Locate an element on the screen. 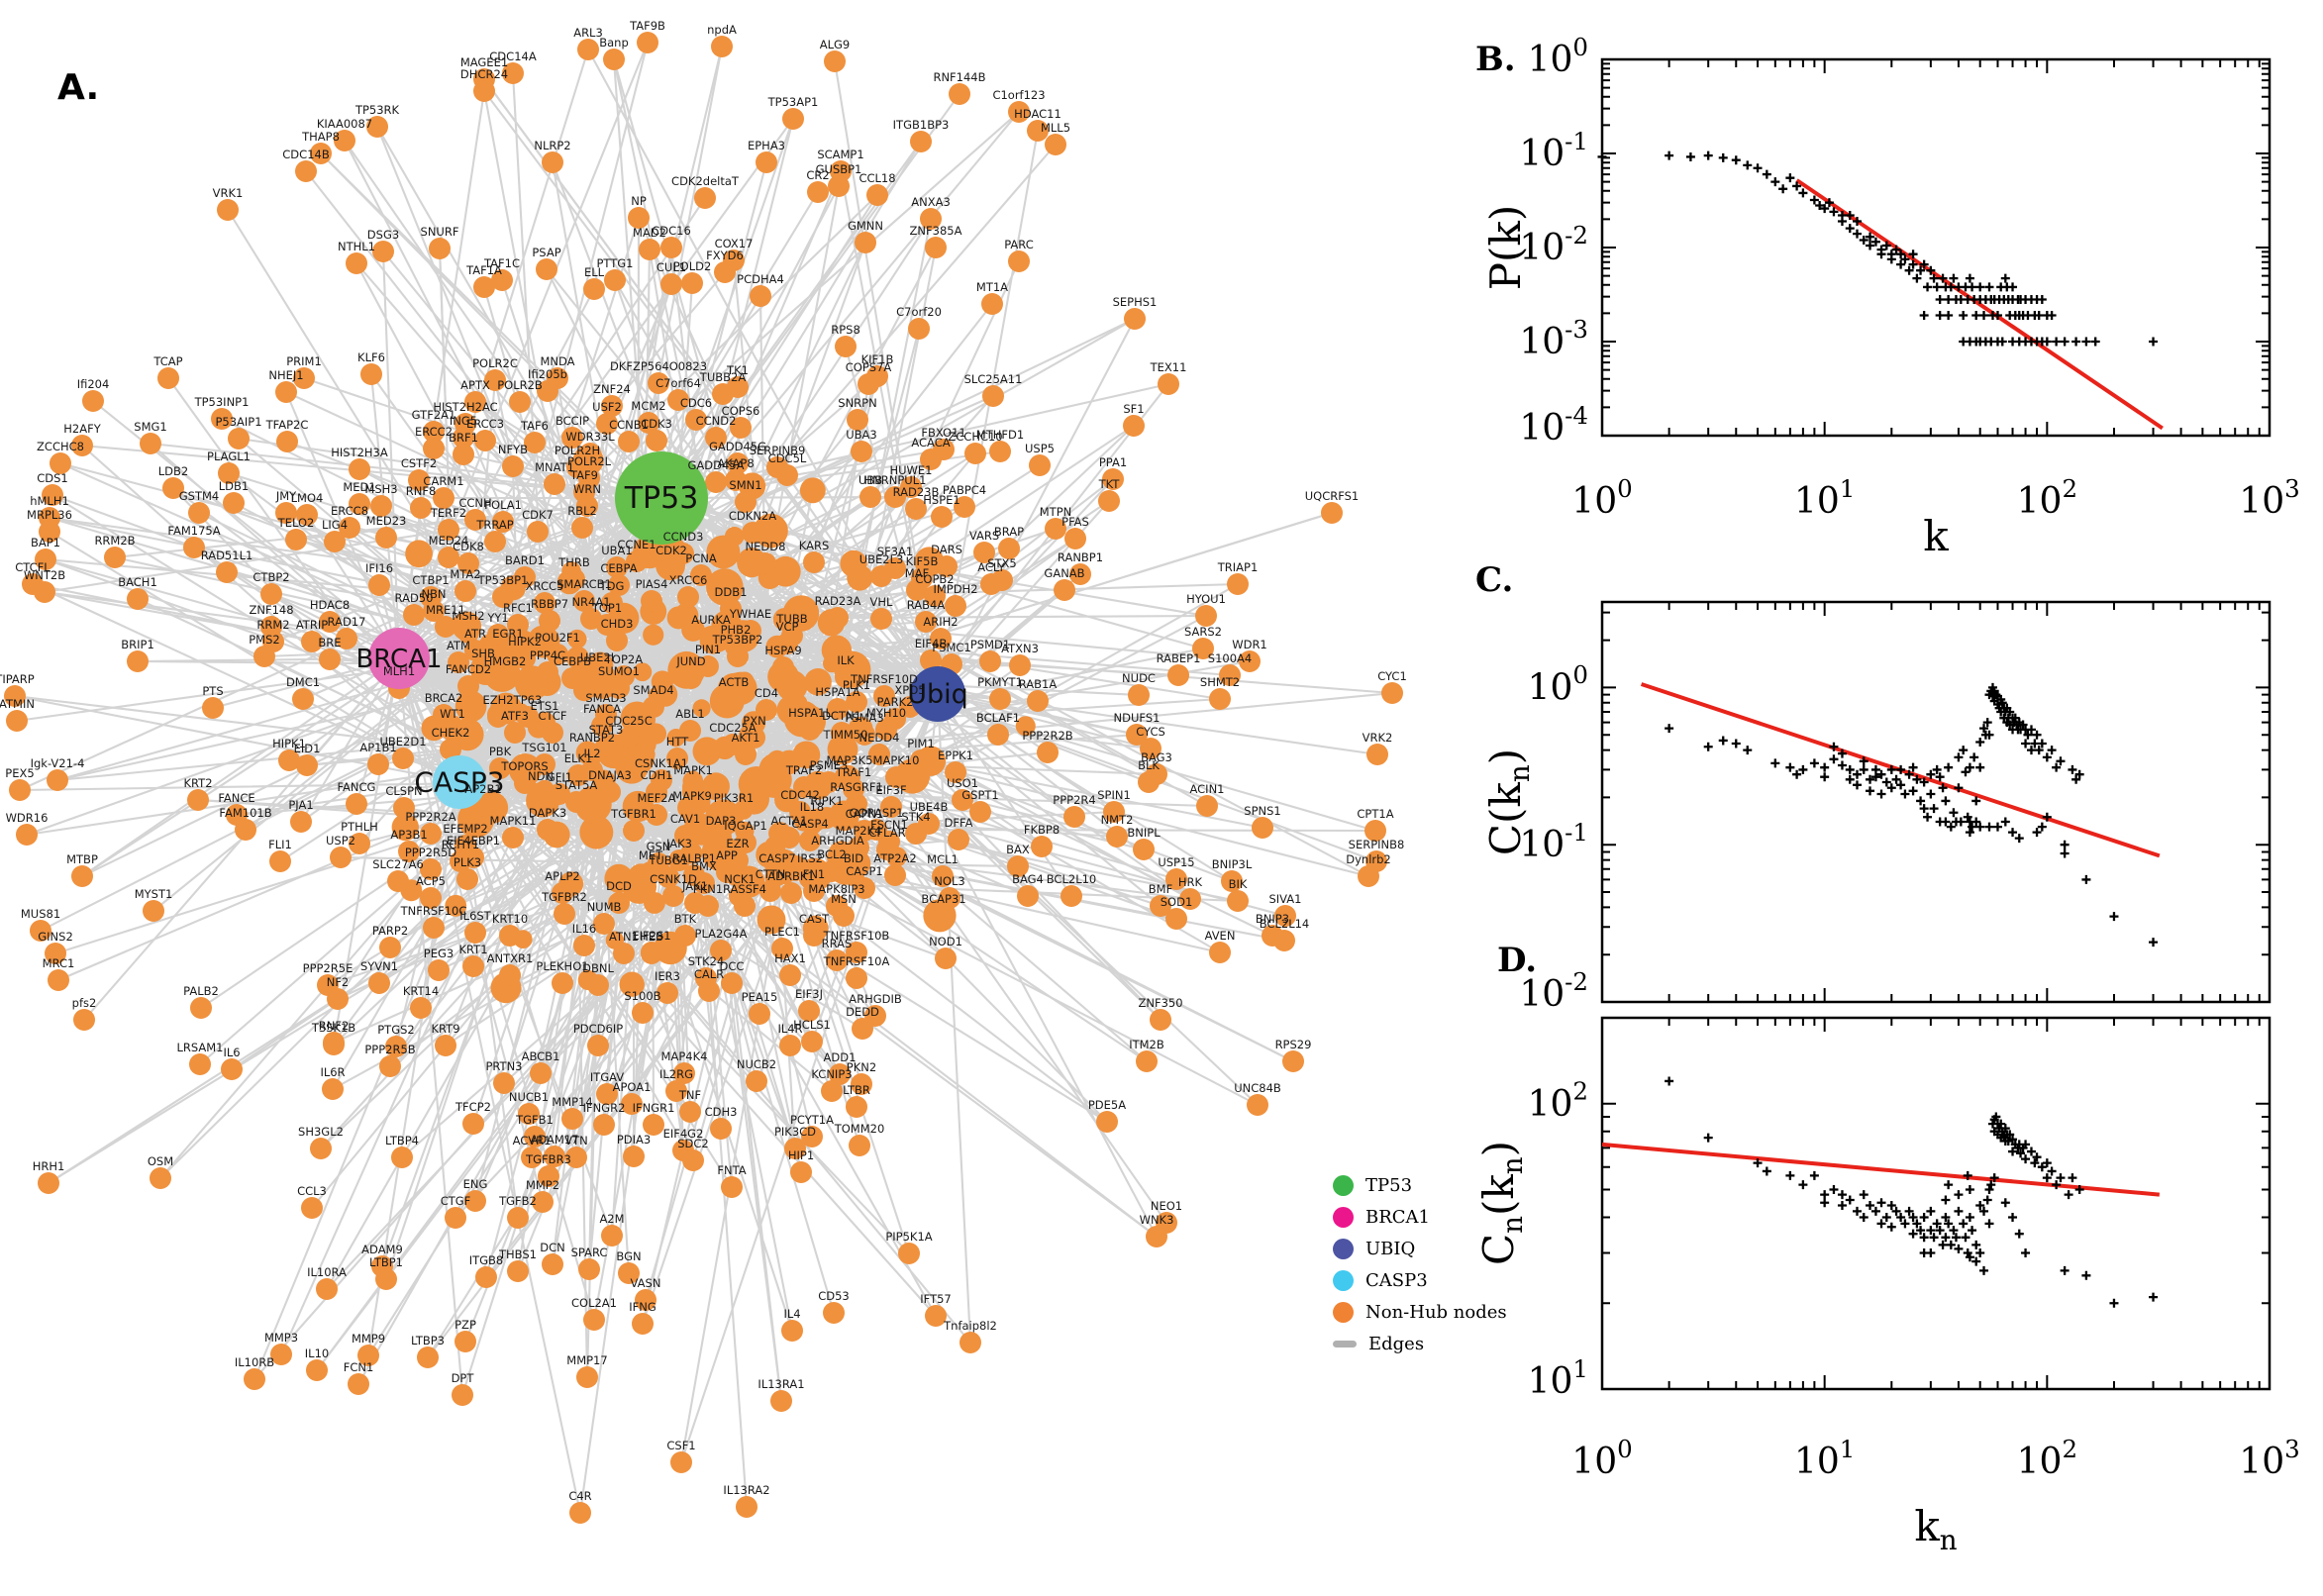 This screenshot has height=1596, width=2323. node-label: NTHL1 is located at coordinates (356, 246).